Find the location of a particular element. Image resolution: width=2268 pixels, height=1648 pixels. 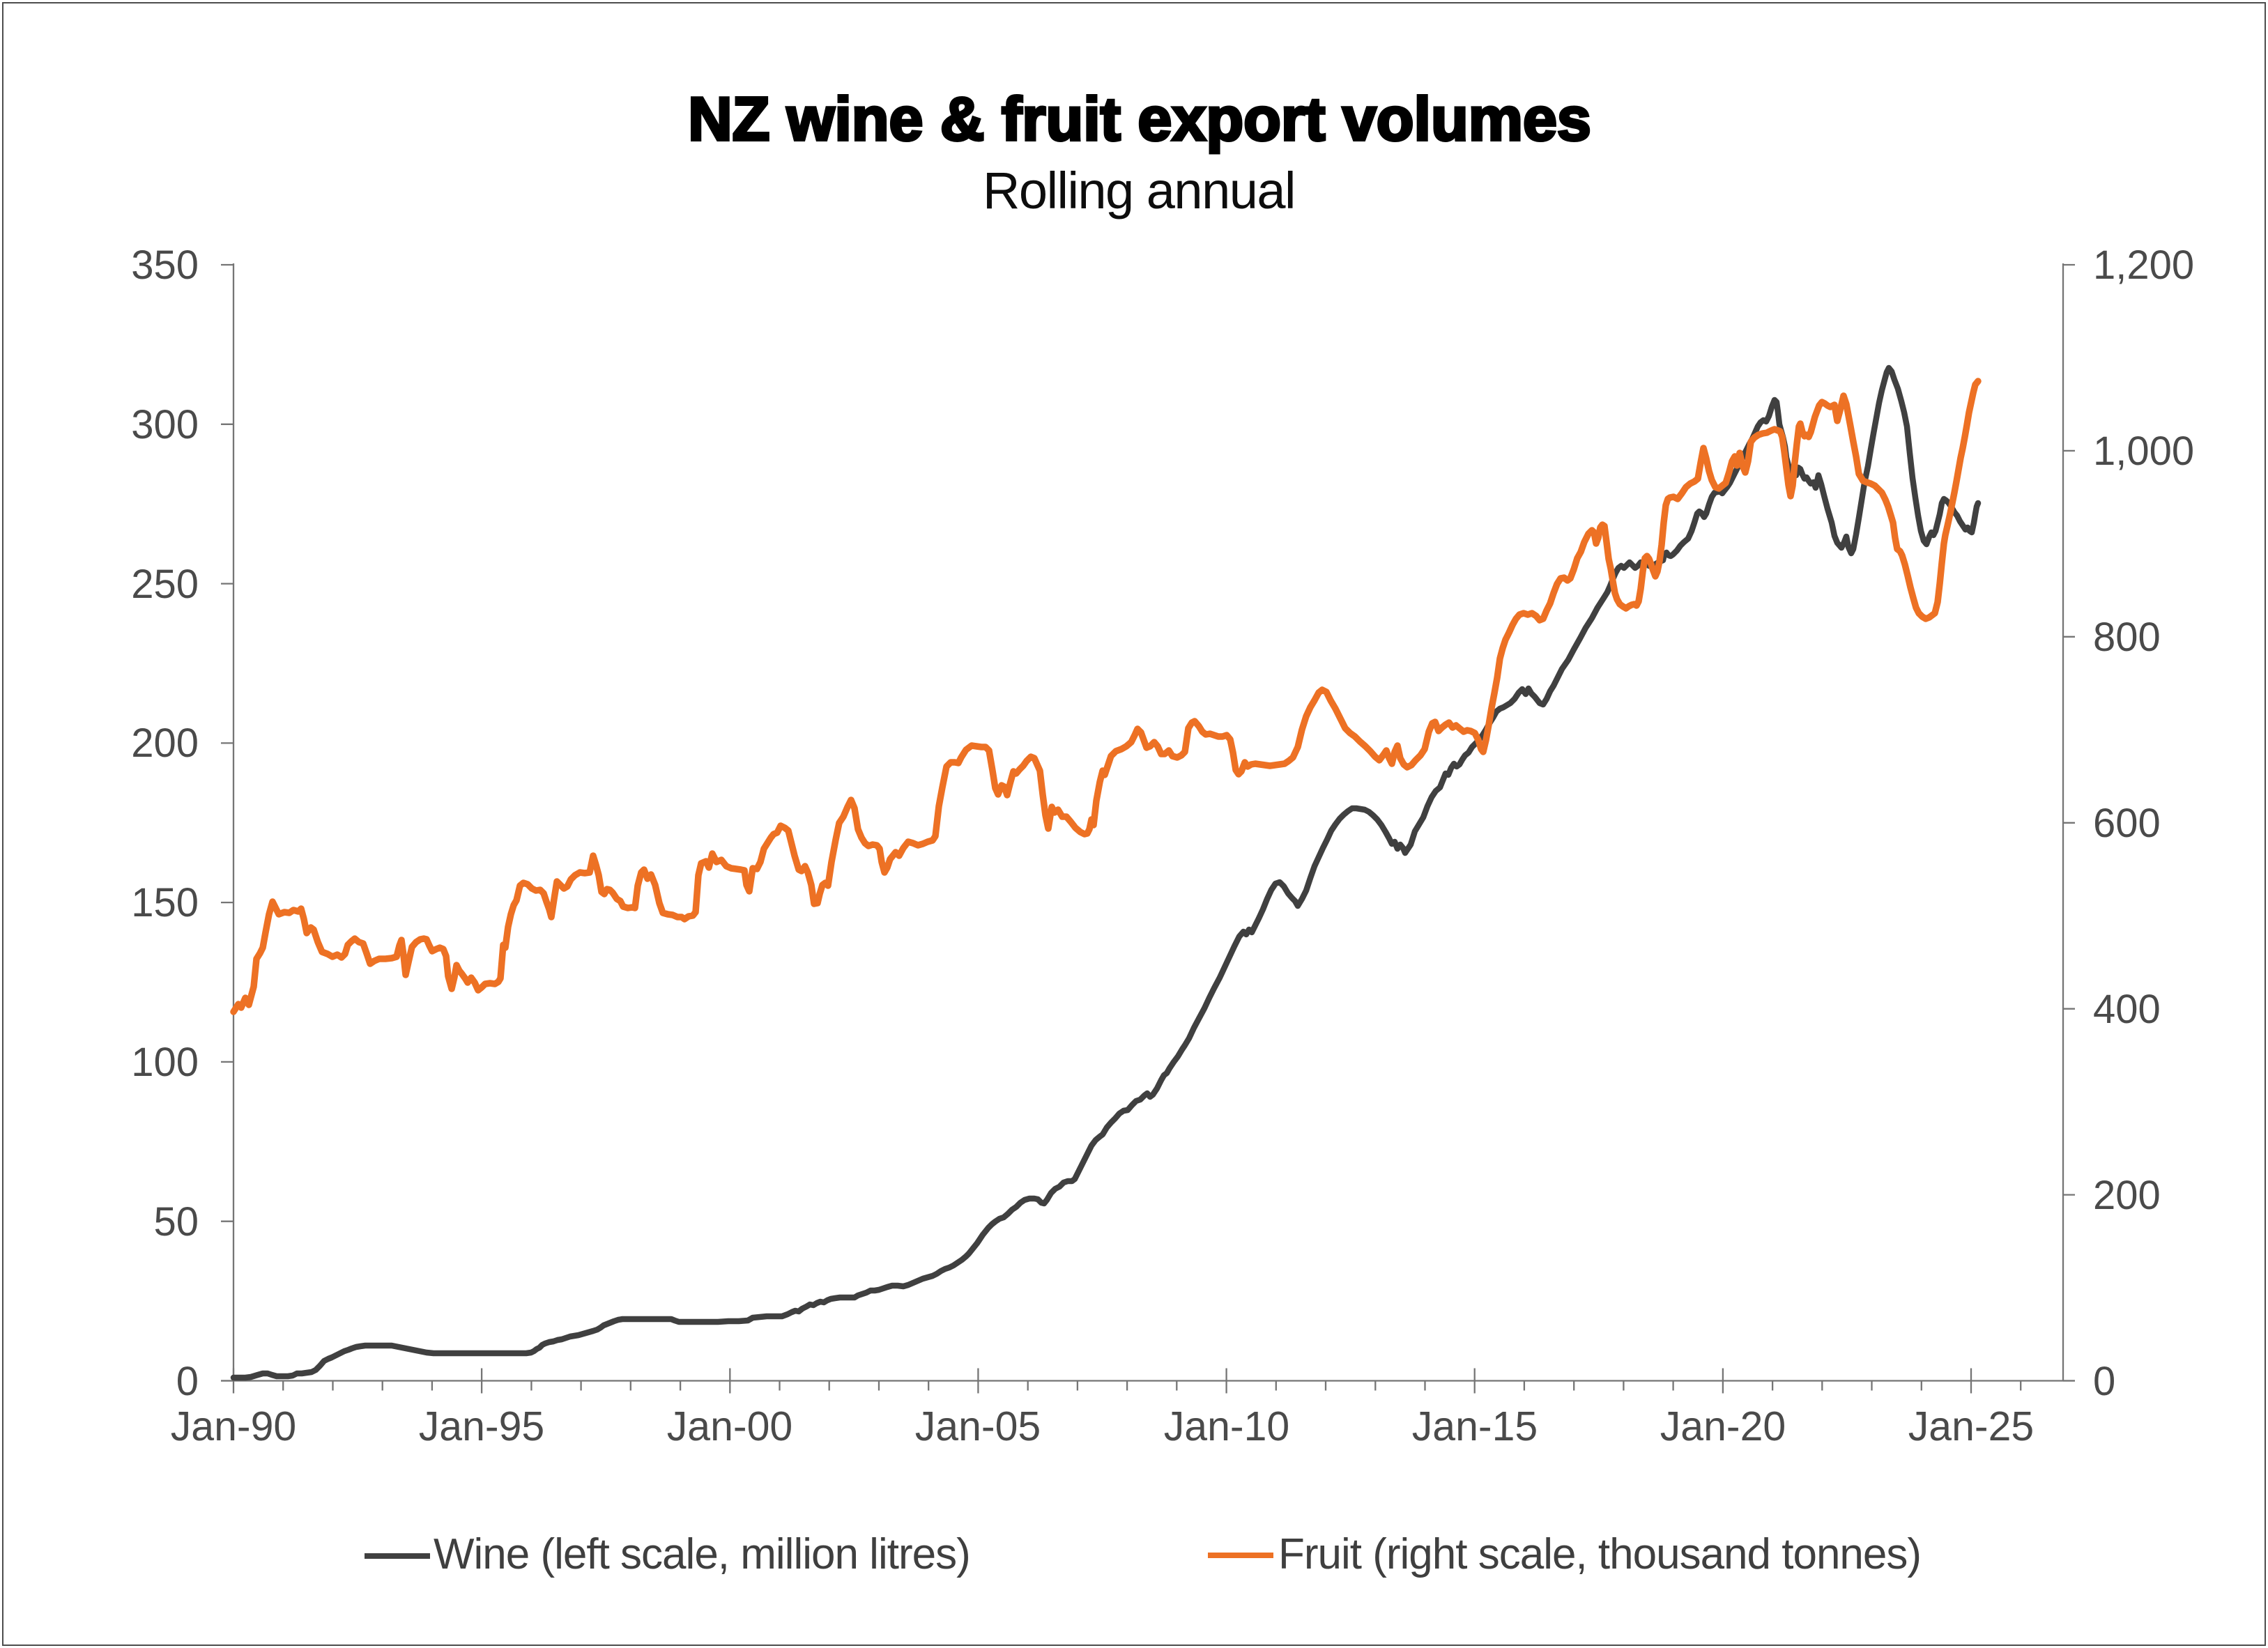

svg-text: NZ wine & fruit export volumes is located at coordinates (1140, 118).